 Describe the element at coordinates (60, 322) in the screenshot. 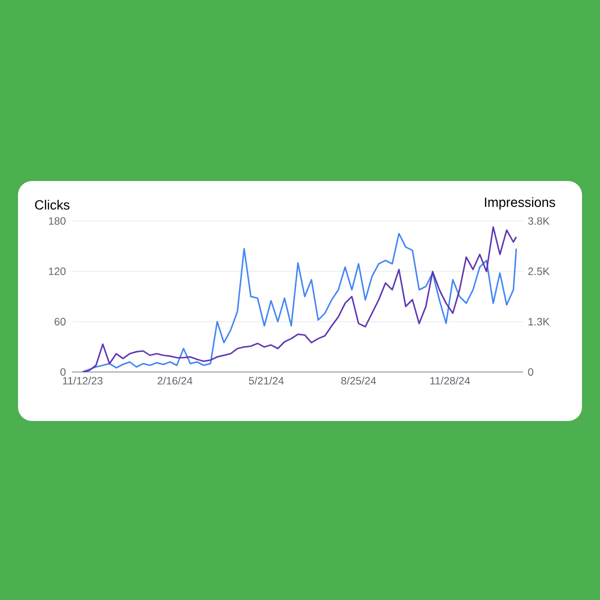

I see `y-tick-label: 60` at that location.